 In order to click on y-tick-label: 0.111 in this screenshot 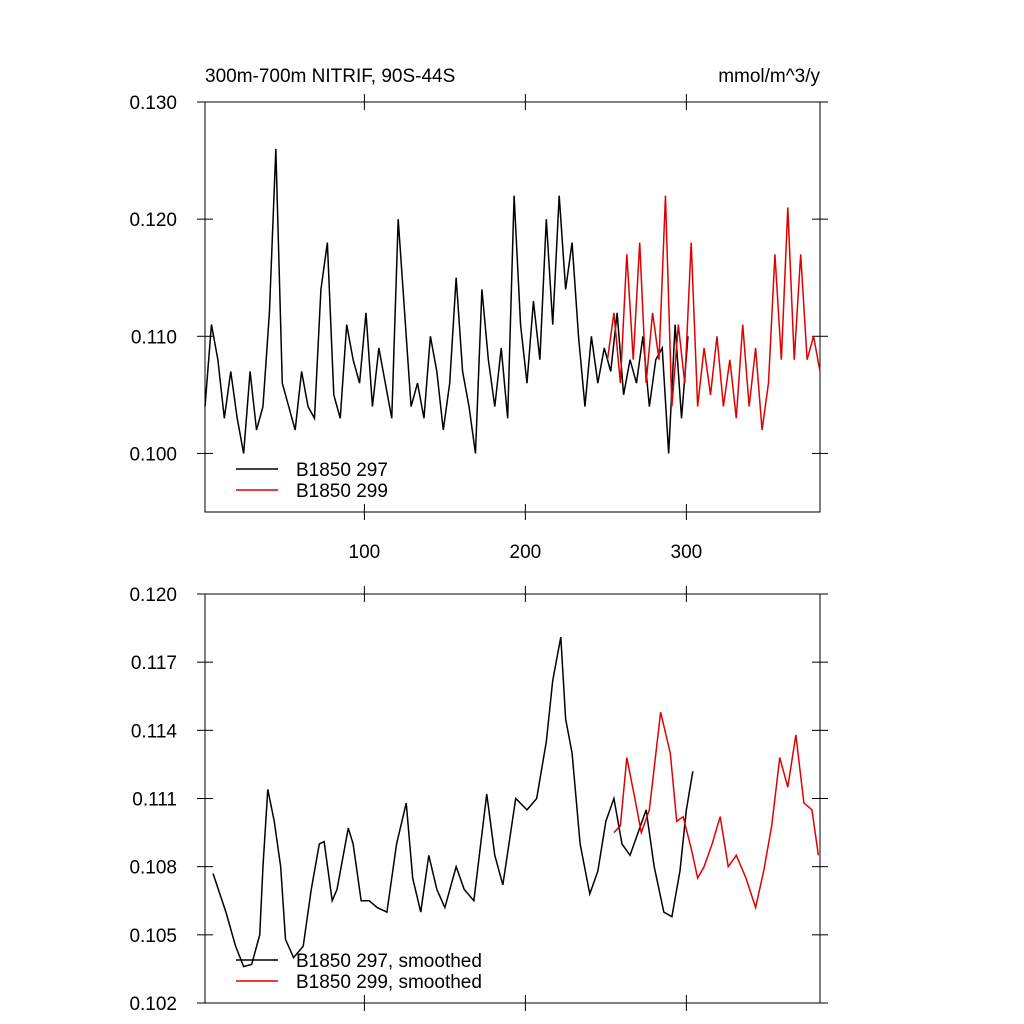, I will do `click(154, 800)`.